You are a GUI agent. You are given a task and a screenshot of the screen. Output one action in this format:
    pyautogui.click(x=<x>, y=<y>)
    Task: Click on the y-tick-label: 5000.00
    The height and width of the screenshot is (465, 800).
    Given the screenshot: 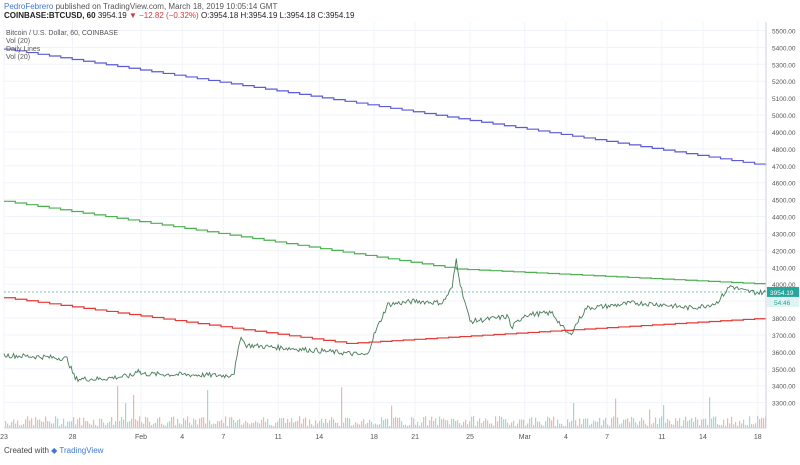 What is the action you would take?
    pyautogui.click(x=784, y=116)
    